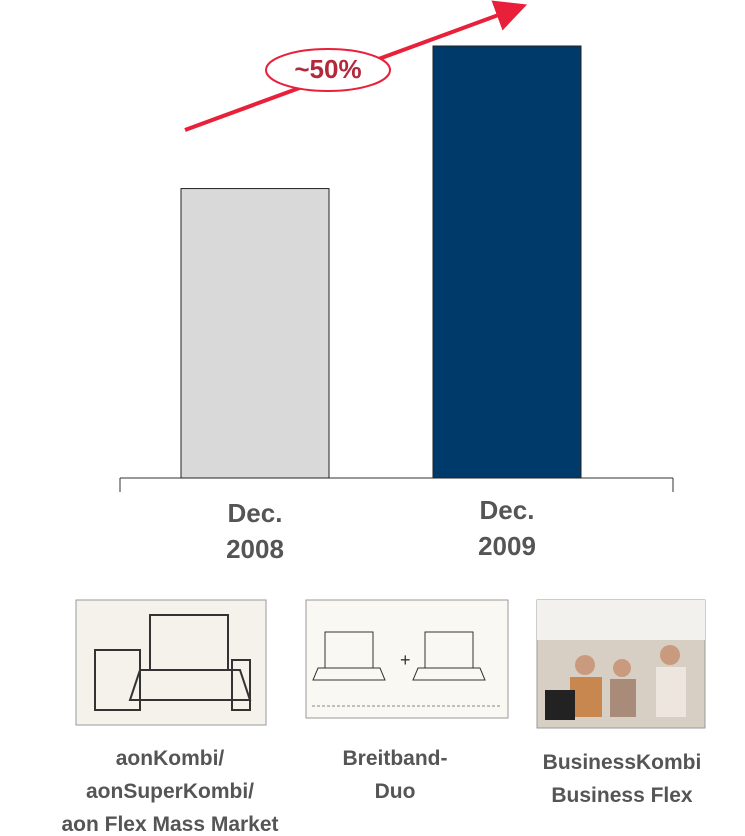 The height and width of the screenshot is (836, 745). I want to click on product-caption: BusinessKombi Business Flex, so click(622, 779).